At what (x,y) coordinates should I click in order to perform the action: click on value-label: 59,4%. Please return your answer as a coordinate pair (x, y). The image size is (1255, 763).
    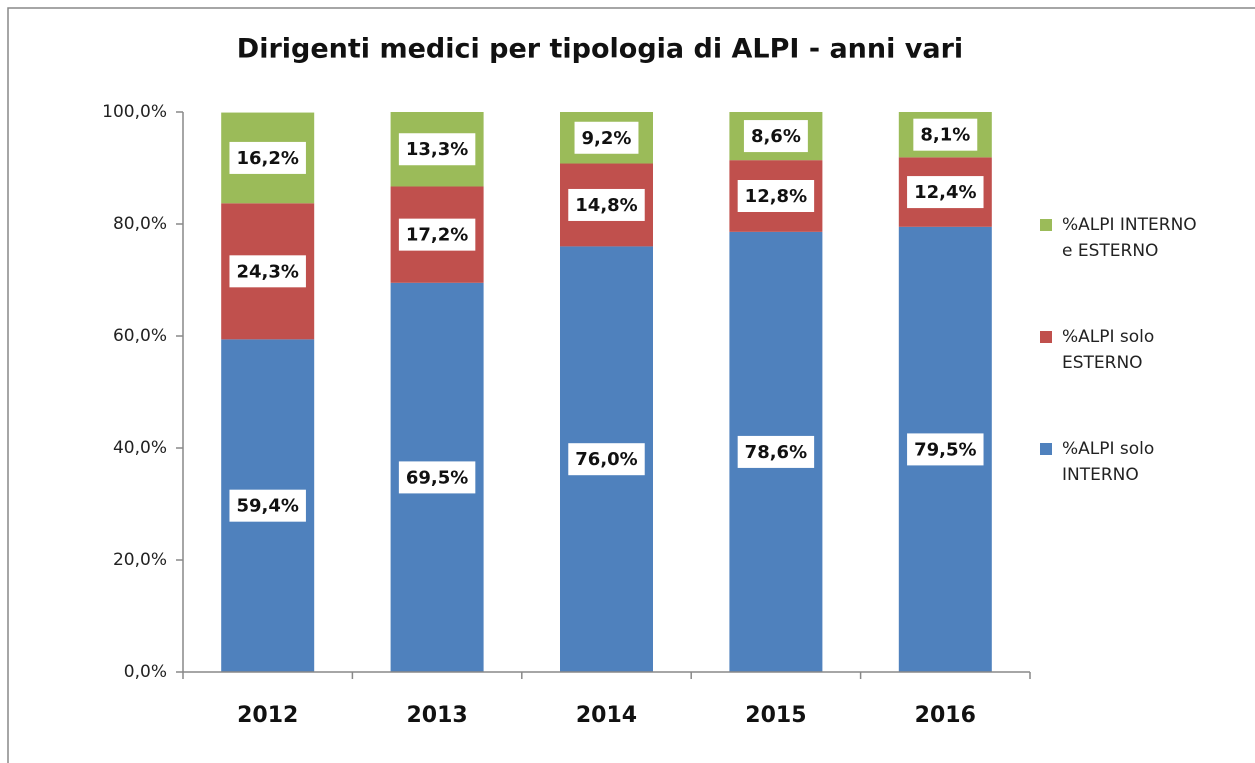
    Looking at the image, I should click on (267, 506).